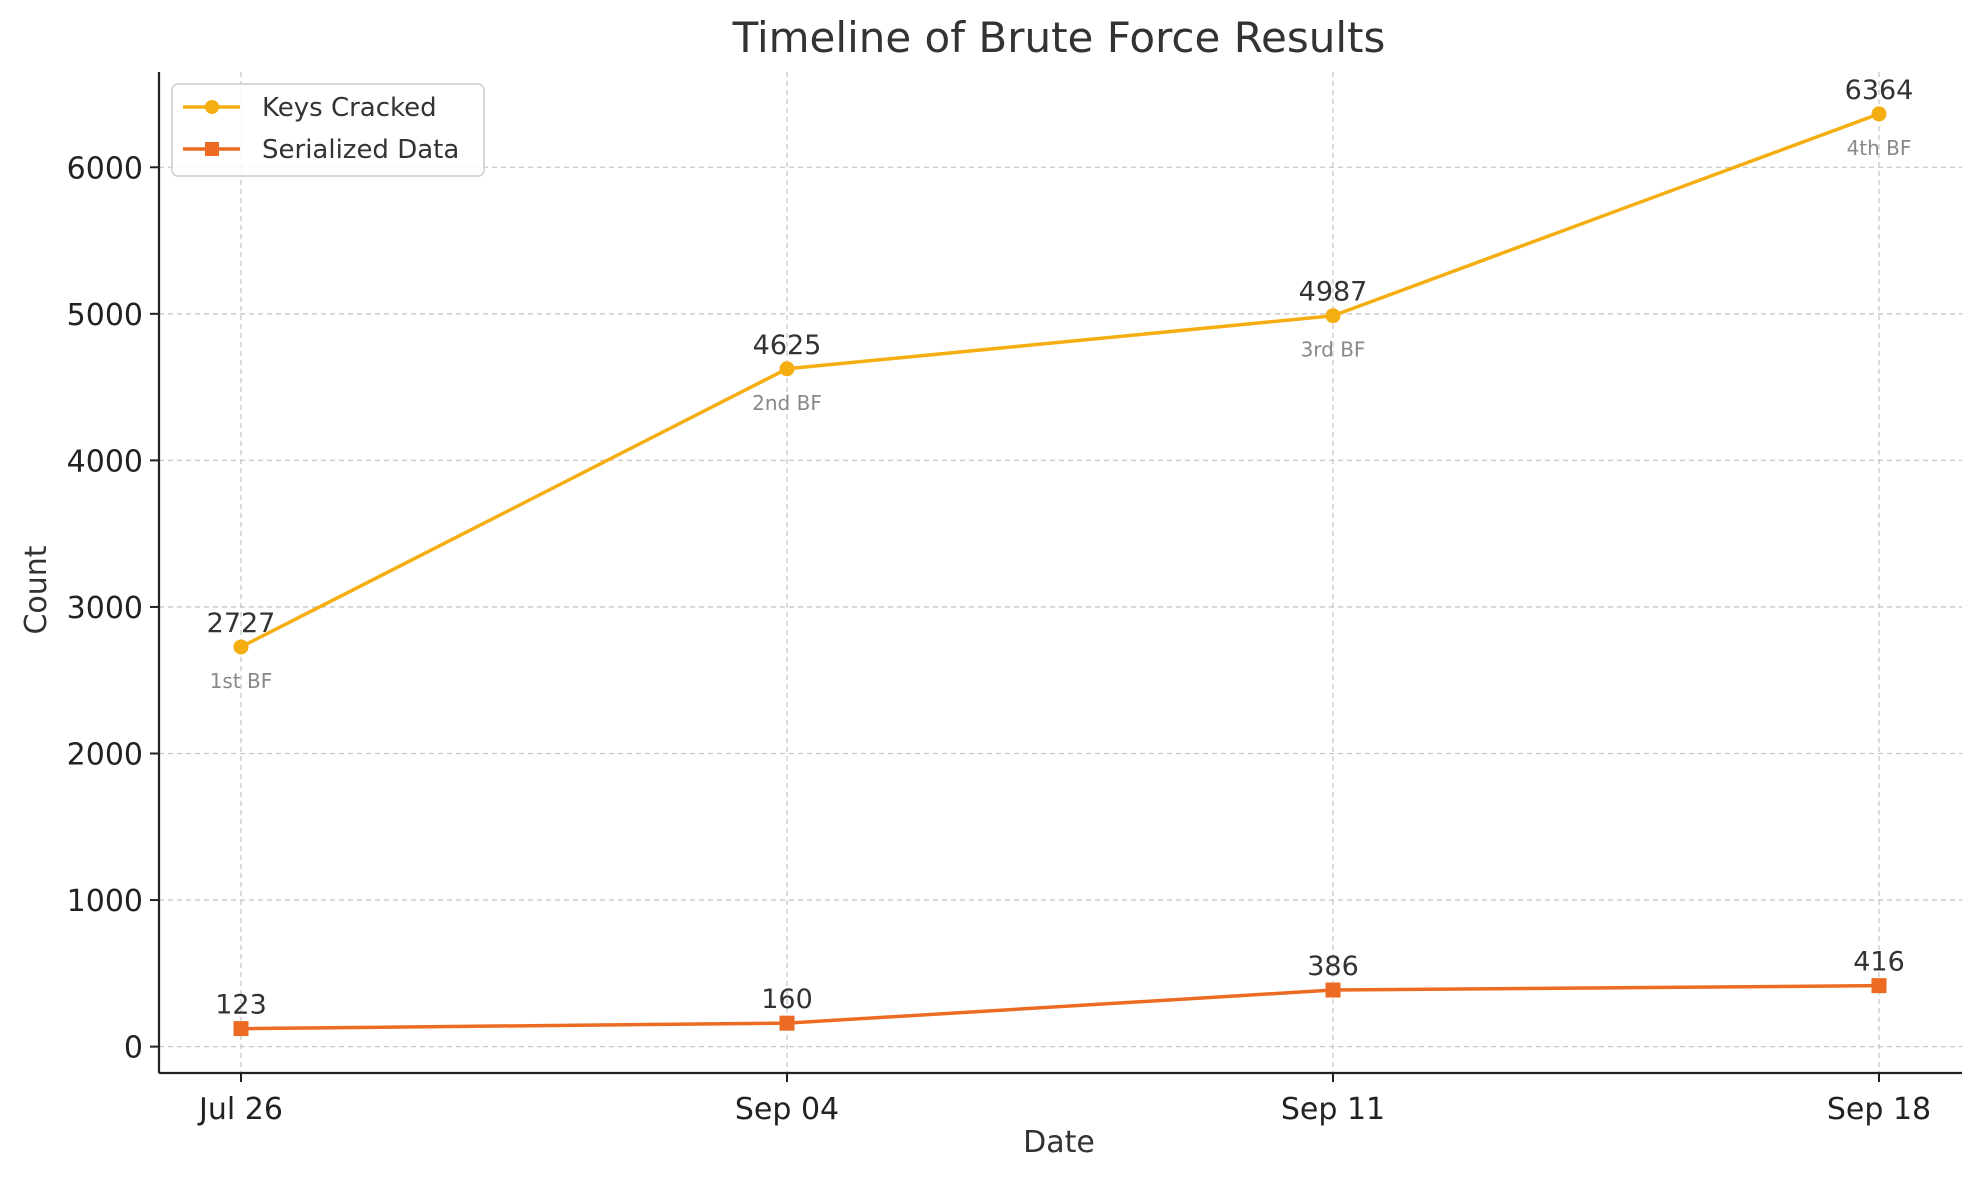  Describe the element at coordinates (105, 168) in the screenshot. I see `y-tick-label: 6000` at that location.